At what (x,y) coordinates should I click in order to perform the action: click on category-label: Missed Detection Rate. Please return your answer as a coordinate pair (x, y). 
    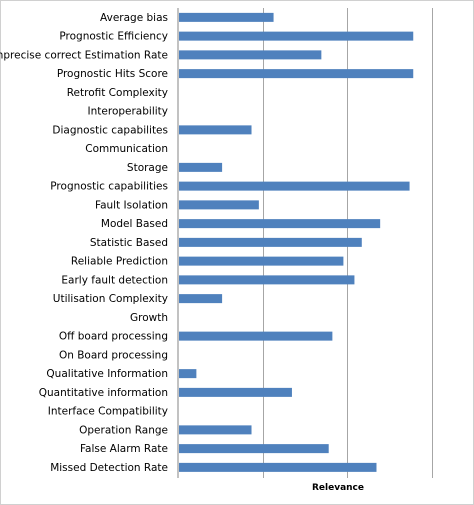
    Looking at the image, I should click on (109, 468).